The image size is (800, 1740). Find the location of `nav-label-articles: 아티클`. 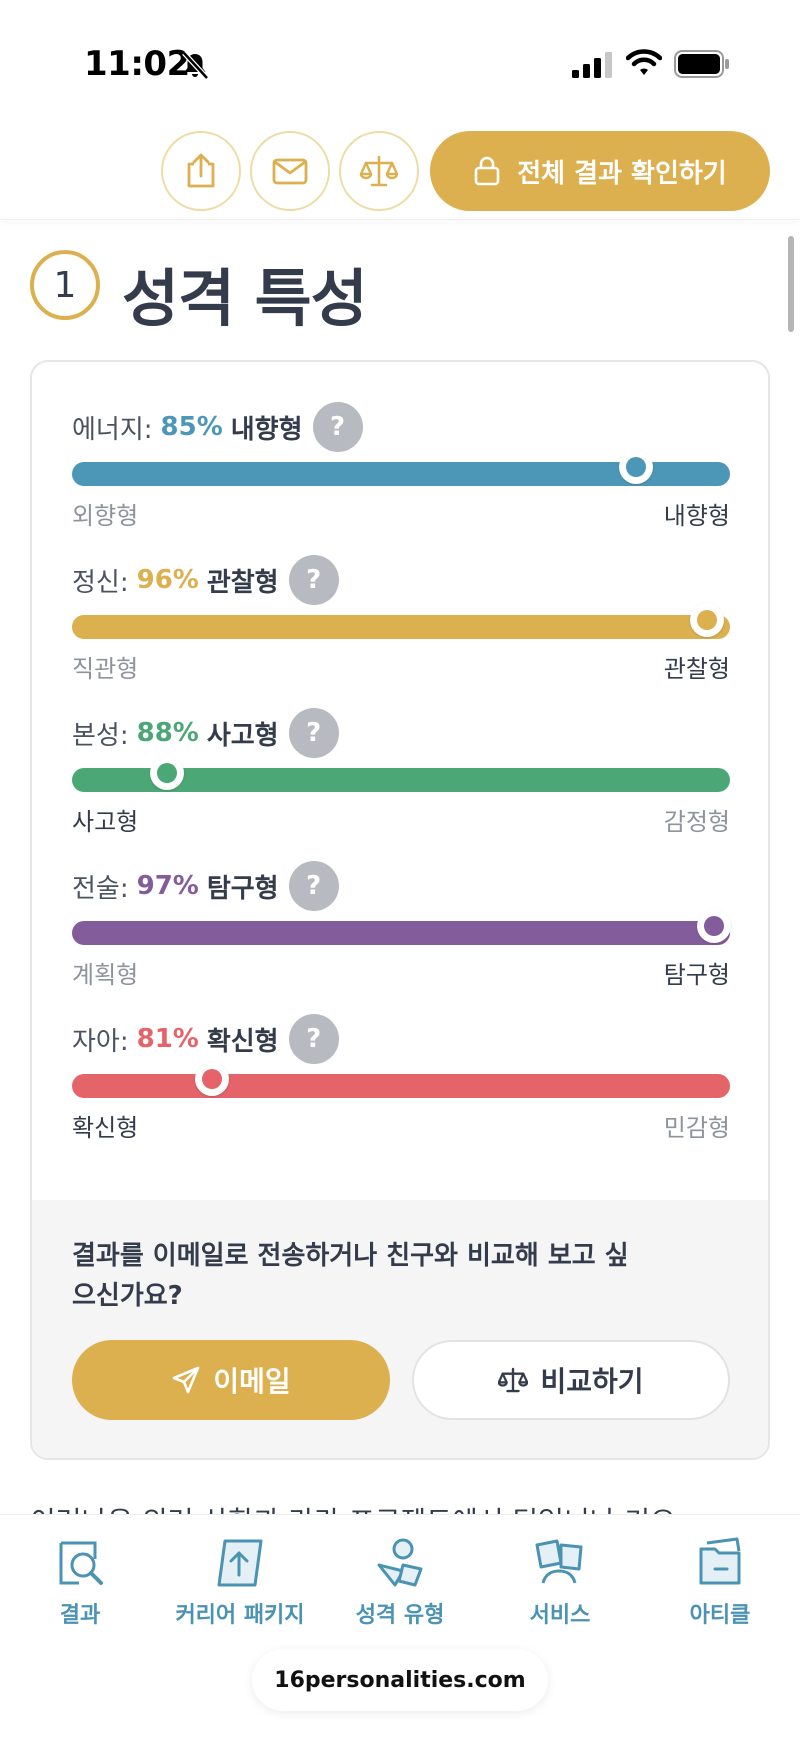

nav-label-articles: 아티클 is located at coordinates (720, 1615).